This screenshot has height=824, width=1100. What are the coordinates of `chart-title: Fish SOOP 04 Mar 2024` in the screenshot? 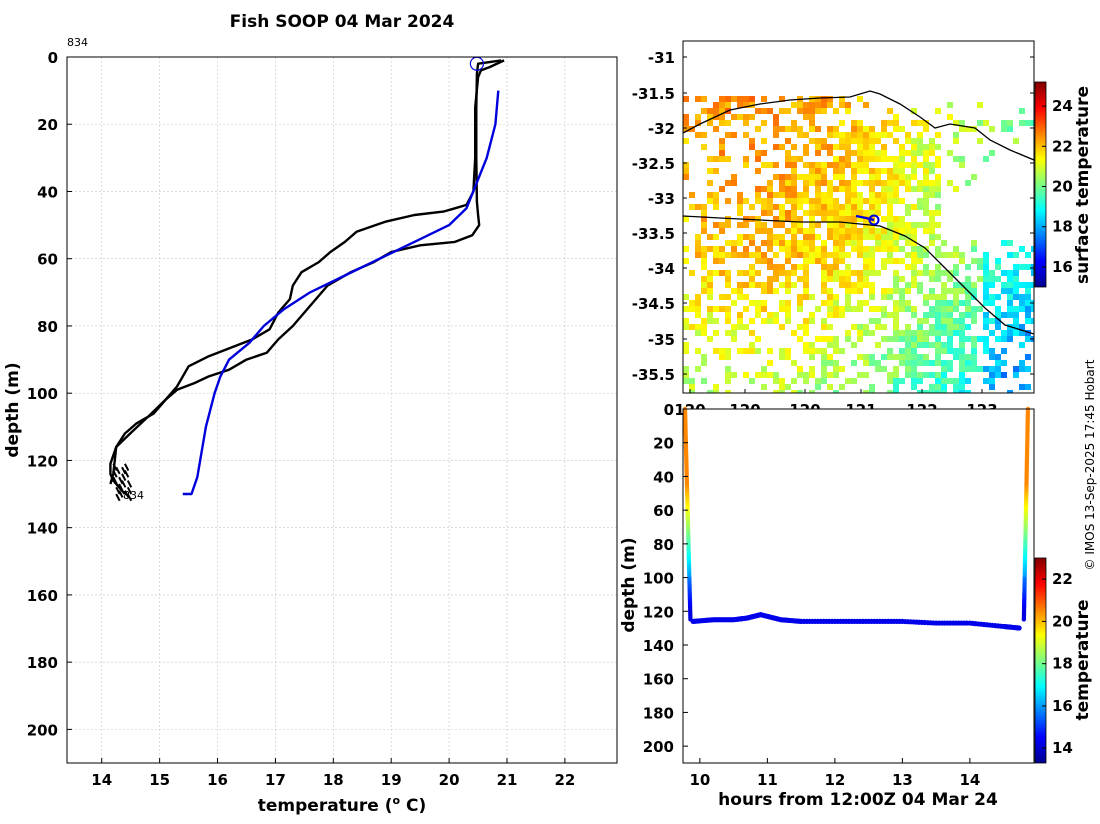 It's located at (342, 22).